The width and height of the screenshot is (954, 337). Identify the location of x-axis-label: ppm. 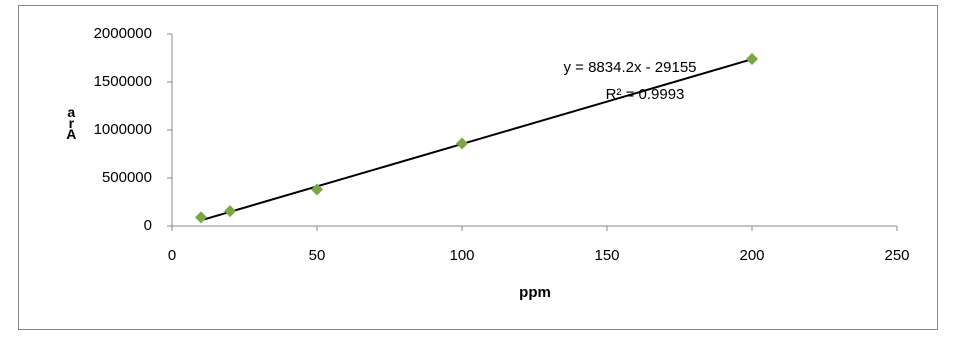
(535, 292).